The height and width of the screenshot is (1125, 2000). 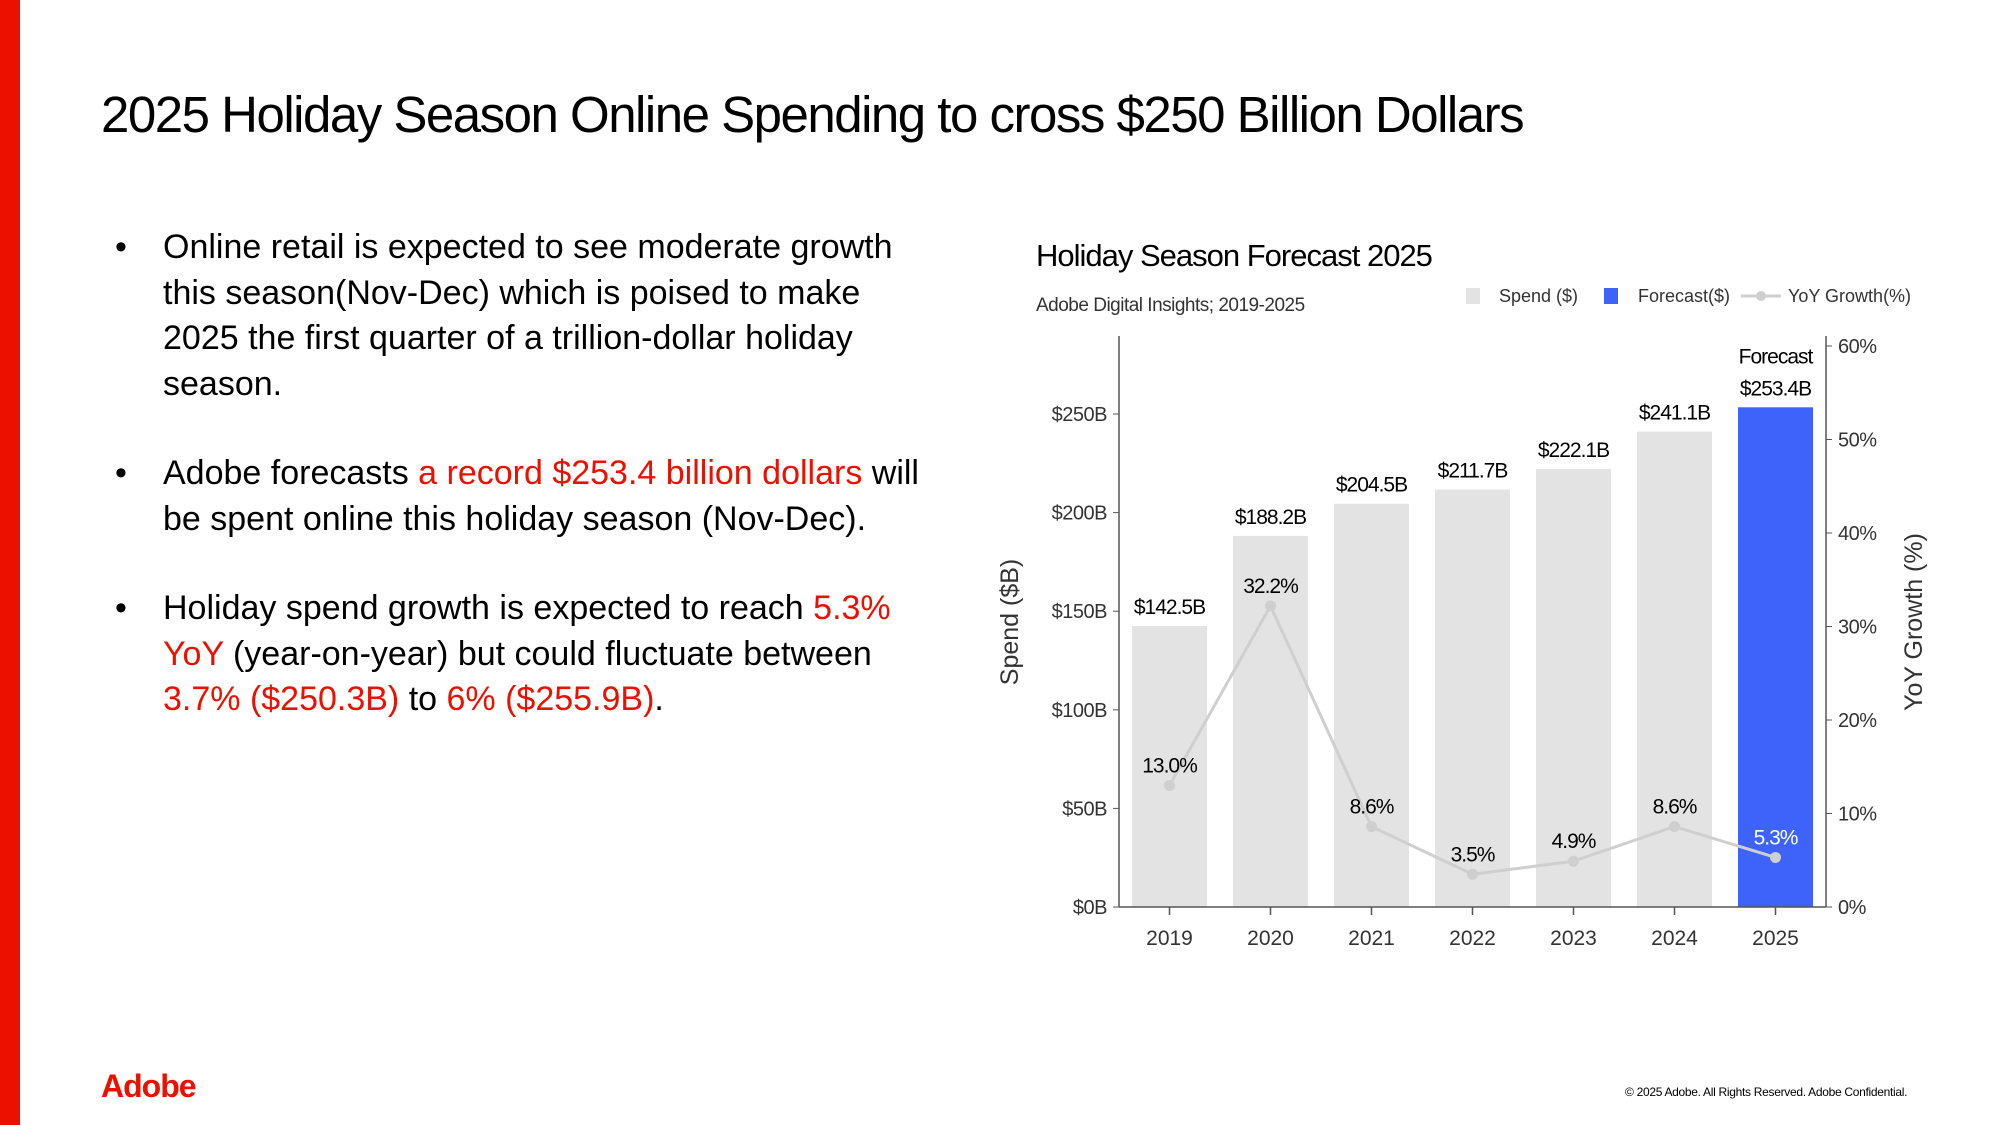 What do you see at coordinates (1573, 450) in the screenshot?
I see `bar-value-label: $222.1B` at bounding box center [1573, 450].